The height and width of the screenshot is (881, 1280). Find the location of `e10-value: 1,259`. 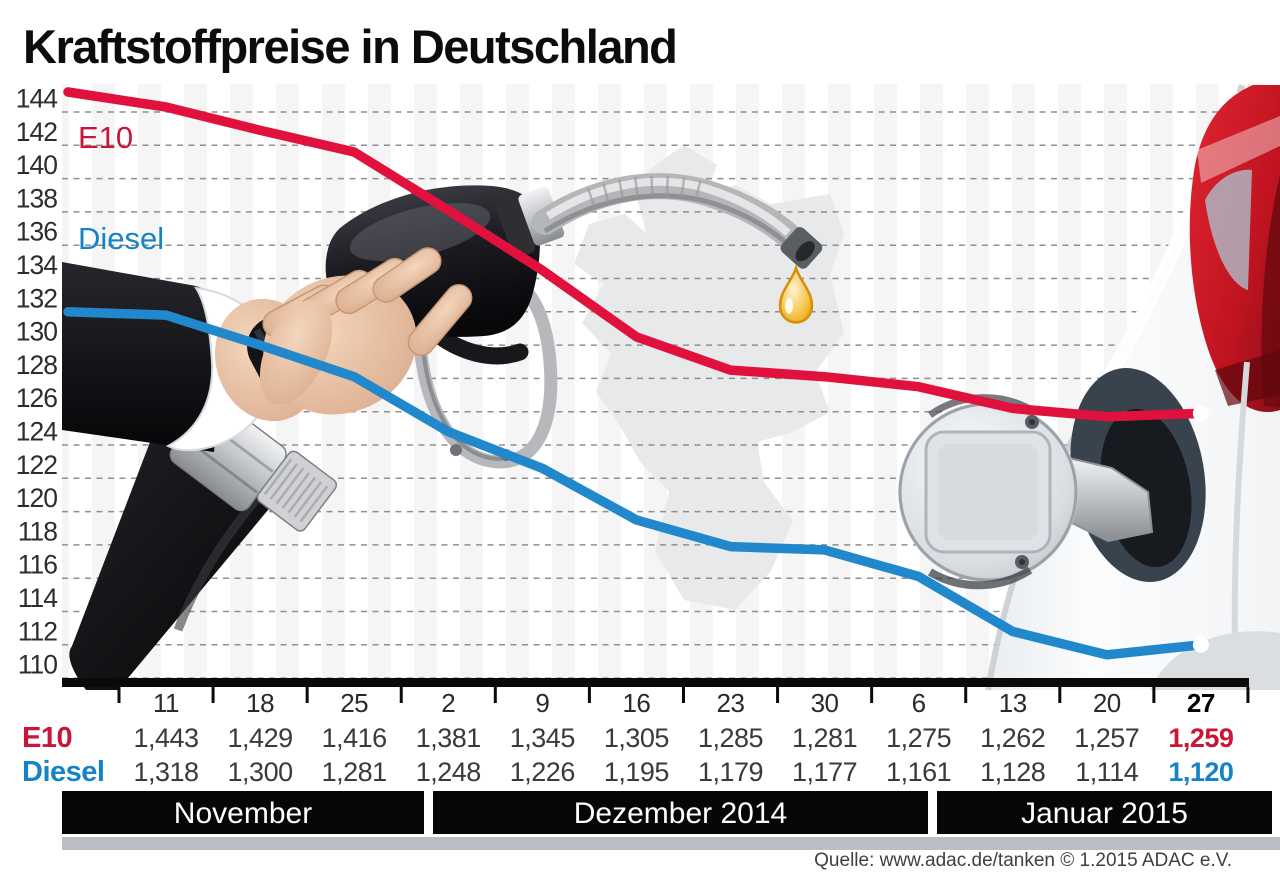

e10-value: 1,259 is located at coordinates (1201, 738).